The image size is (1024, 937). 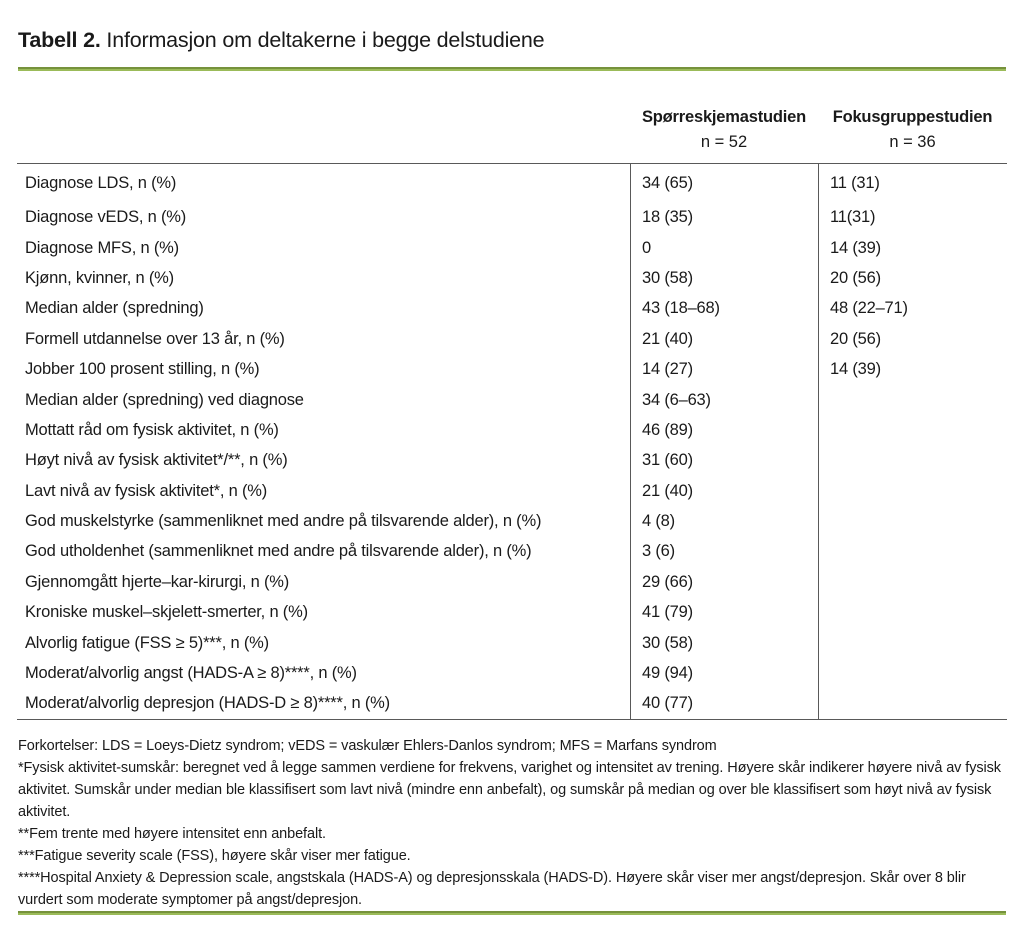 I want to click on row-label: Gjennomgått hjerte–kar-kirurgi, n (%), so click(x=157, y=581).